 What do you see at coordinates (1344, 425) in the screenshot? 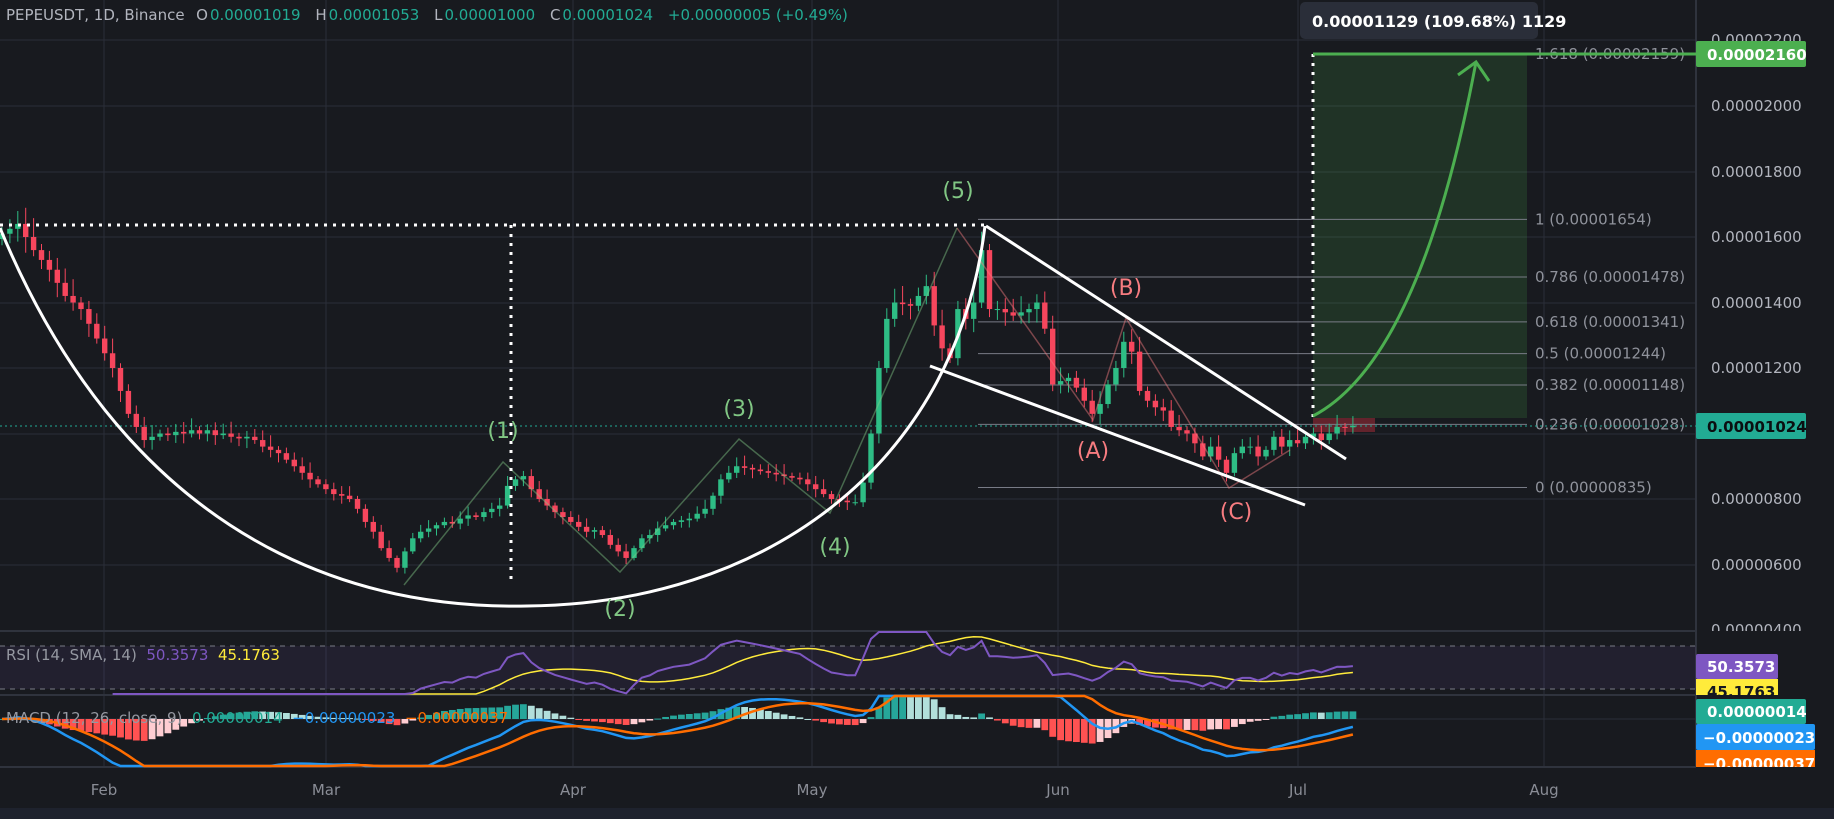
I see `long-position-stop-zone` at bounding box center [1344, 425].